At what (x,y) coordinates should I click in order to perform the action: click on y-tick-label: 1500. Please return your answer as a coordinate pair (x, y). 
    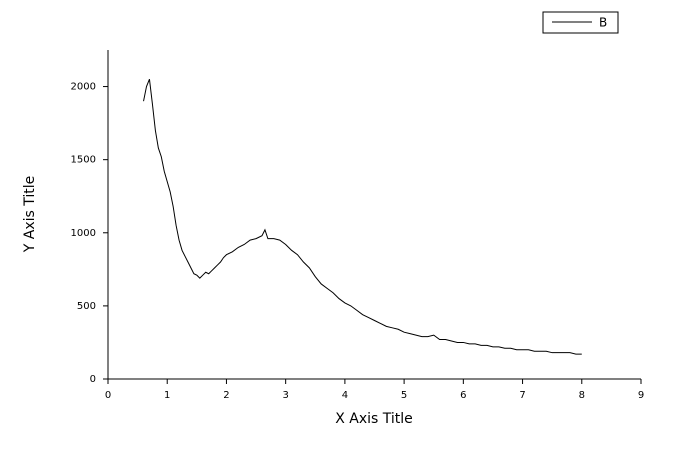
    Looking at the image, I should click on (83, 160).